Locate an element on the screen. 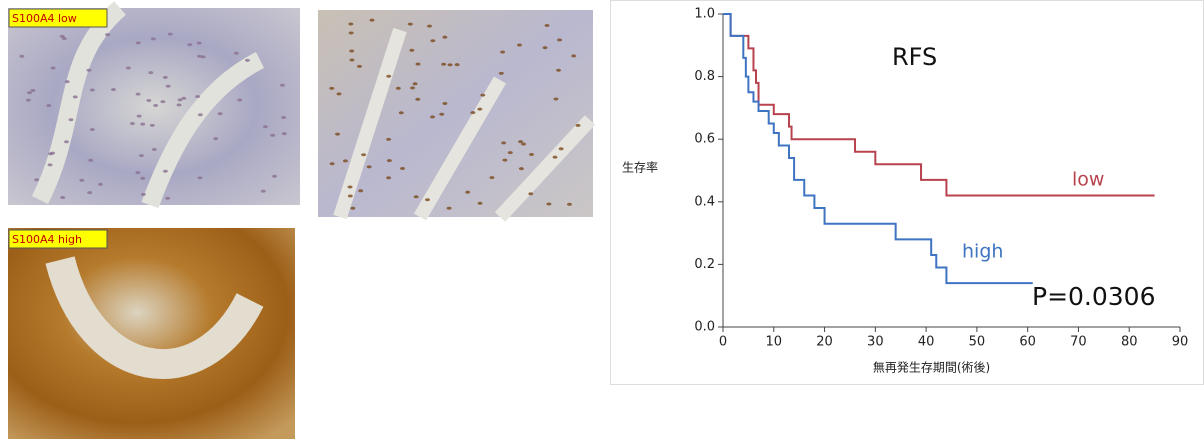 The image size is (1204, 443). x-tick-label: 20 is located at coordinates (824, 342).